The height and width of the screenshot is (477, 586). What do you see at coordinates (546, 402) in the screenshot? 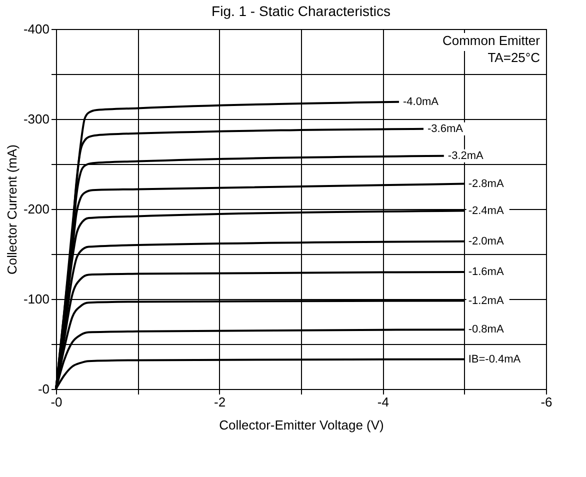
I see `x-tick-label: -6` at bounding box center [546, 402].